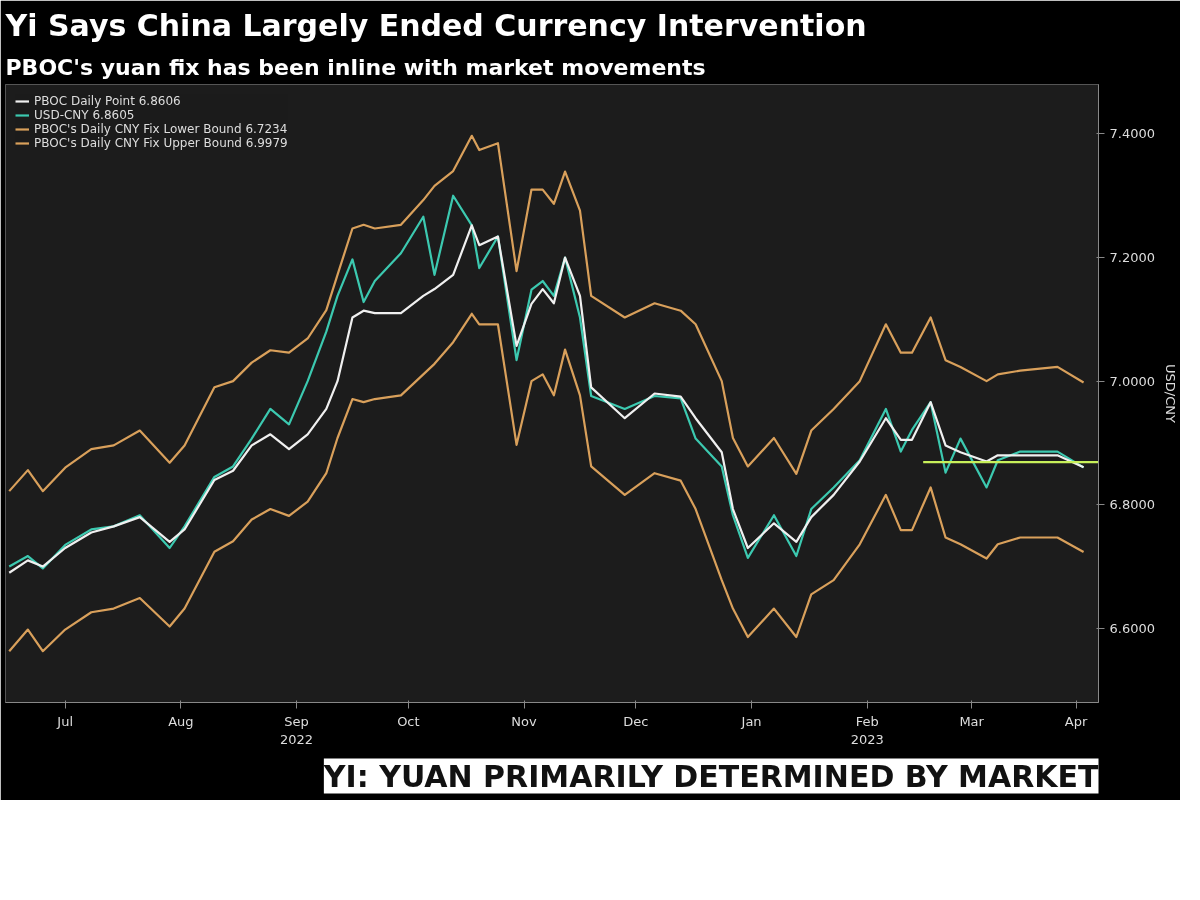 This screenshot has height=900, width=1200. What do you see at coordinates (355, 67) in the screenshot?
I see `chart-subtitle: PBOC's yuan fix has been inline with market movements` at bounding box center [355, 67].